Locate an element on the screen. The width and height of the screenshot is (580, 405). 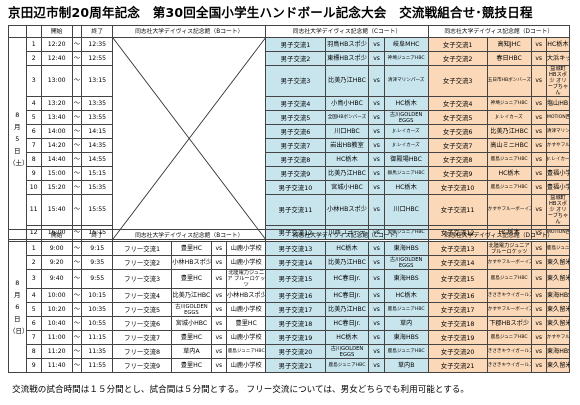
match-label: 男子交流7 is located at coordinates (295, 145).